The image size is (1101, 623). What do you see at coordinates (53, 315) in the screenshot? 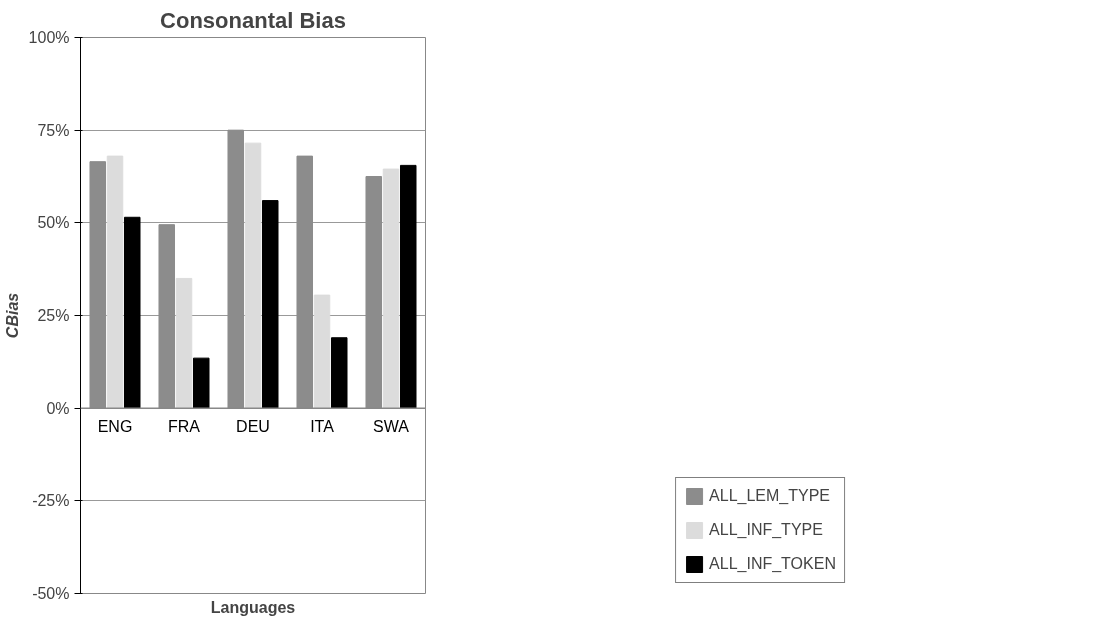
I see `y-tick-label: 25%` at bounding box center [53, 315].